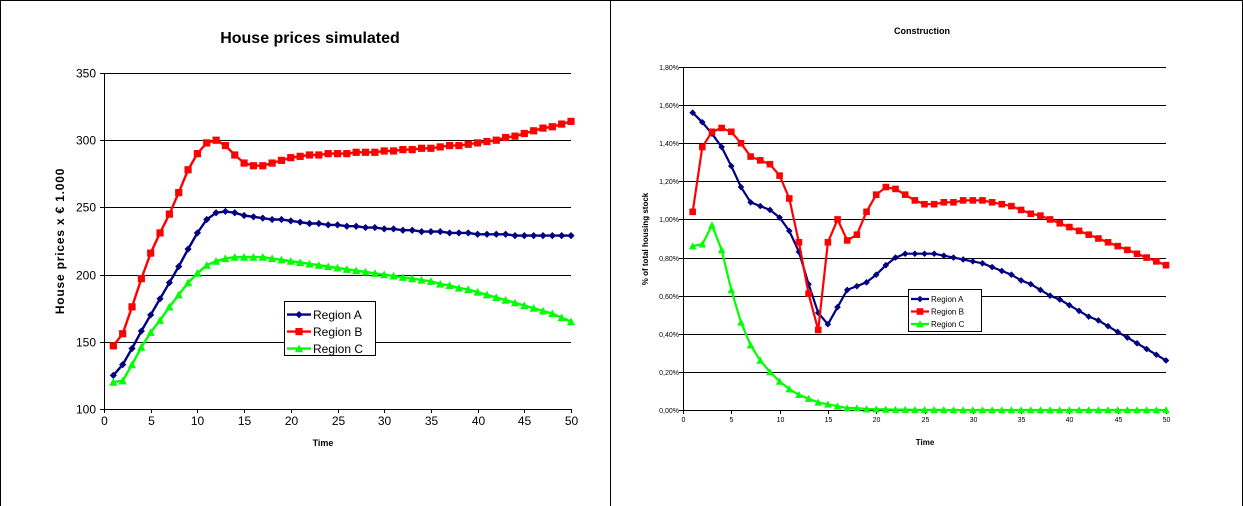  What do you see at coordinates (86, 343) in the screenshot?
I see `chart1-y-tick-label: 150` at bounding box center [86, 343].